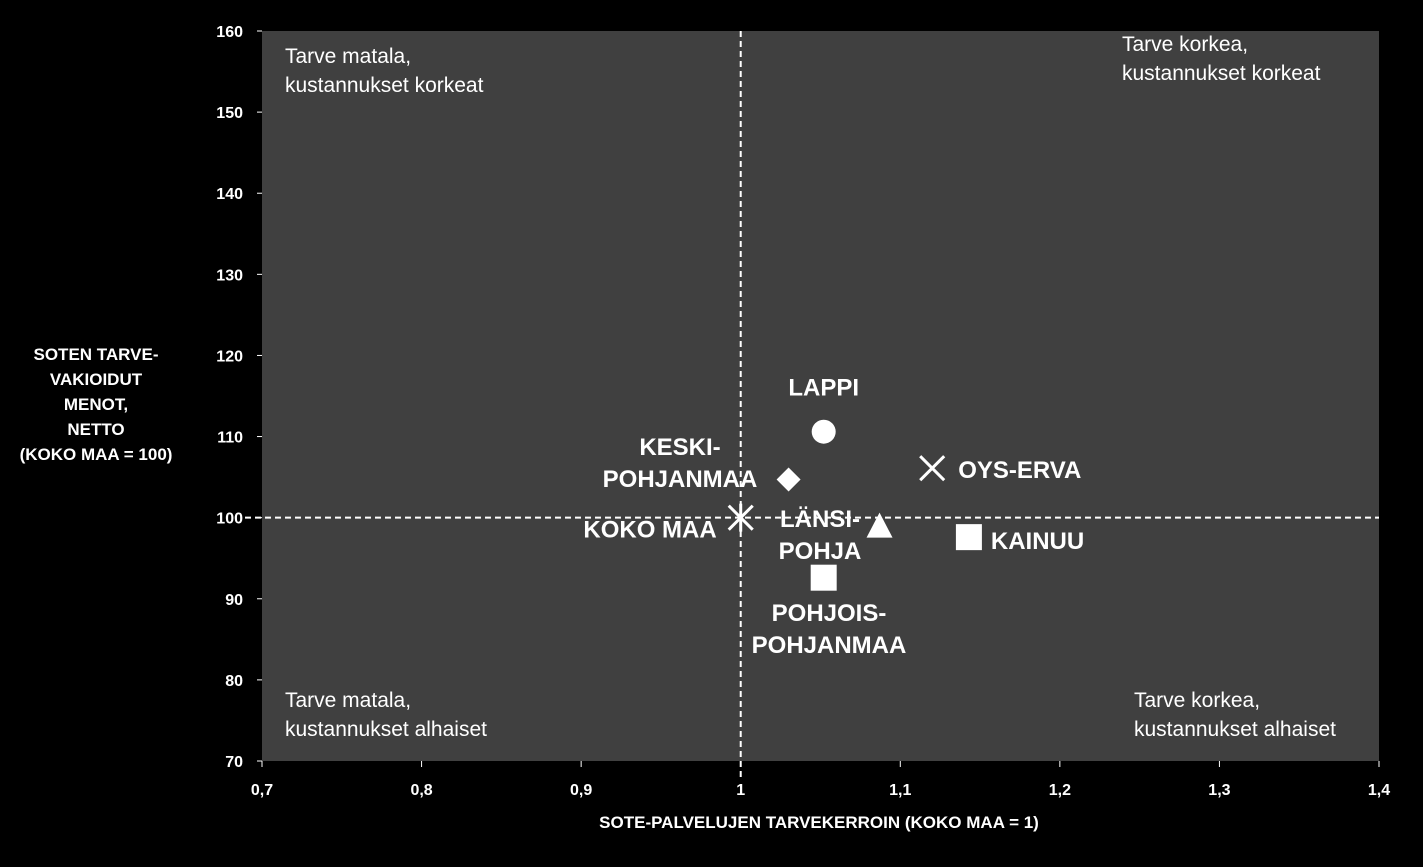 This screenshot has height=867, width=1423. I want to click on label-pohjois-pohjanmaa-line: POHJOIS-, so click(829, 613).